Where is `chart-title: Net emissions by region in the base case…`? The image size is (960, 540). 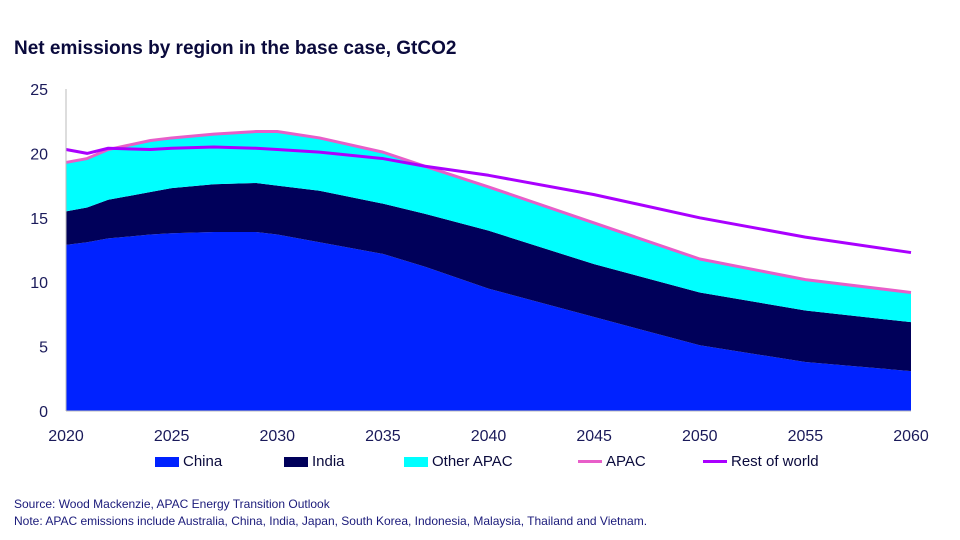
chart-title: Net emissions by region in the base case… is located at coordinates (235, 48).